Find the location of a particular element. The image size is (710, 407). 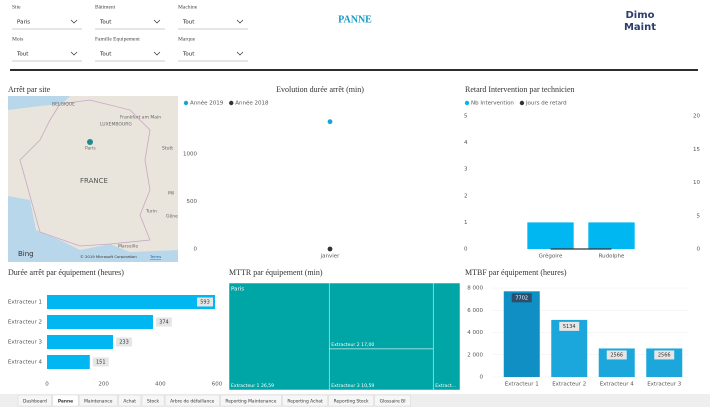

site-marker is located at coordinates (90, 142).